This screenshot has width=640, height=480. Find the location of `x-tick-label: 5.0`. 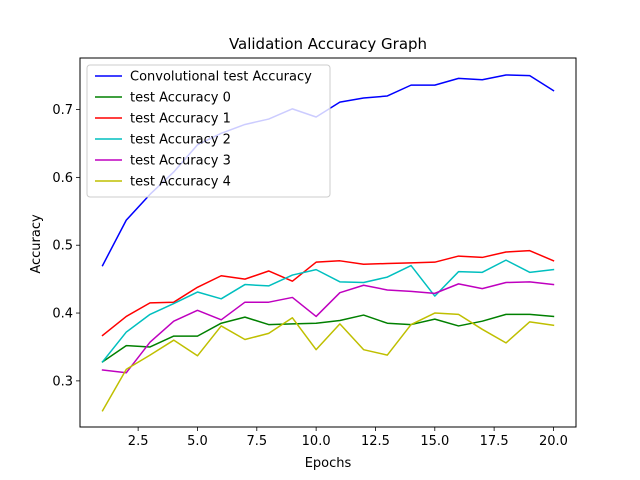

x-tick-label: 5.0 is located at coordinates (197, 441).